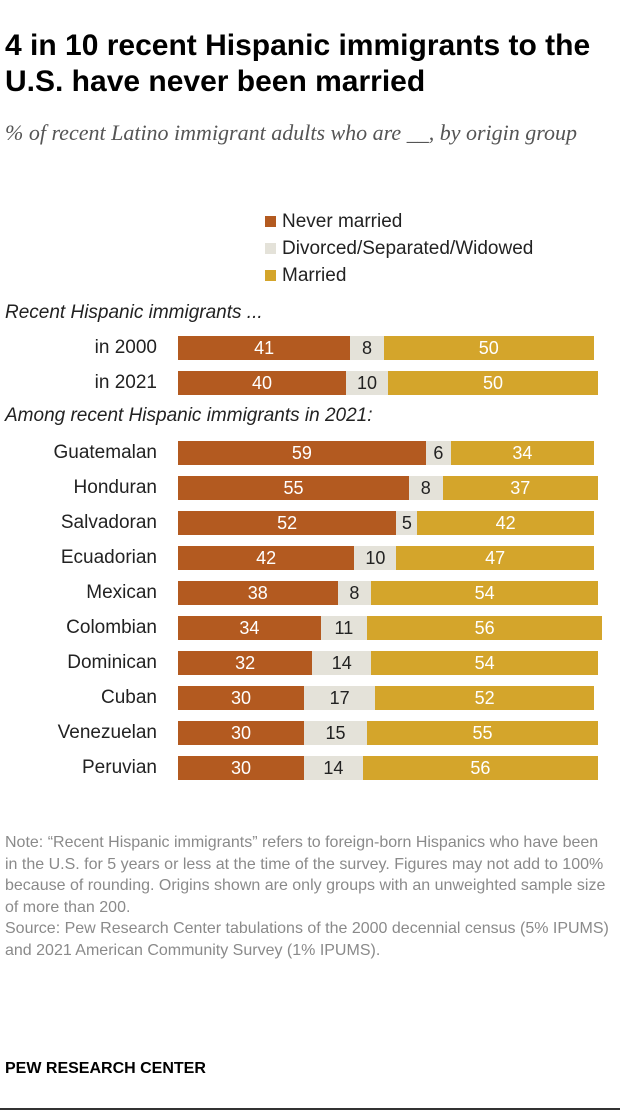 Image resolution: width=620 pixels, height=1116 pixels. I want to click on bar-row: Ecuadorian 42 10 47, so click(310, 558).